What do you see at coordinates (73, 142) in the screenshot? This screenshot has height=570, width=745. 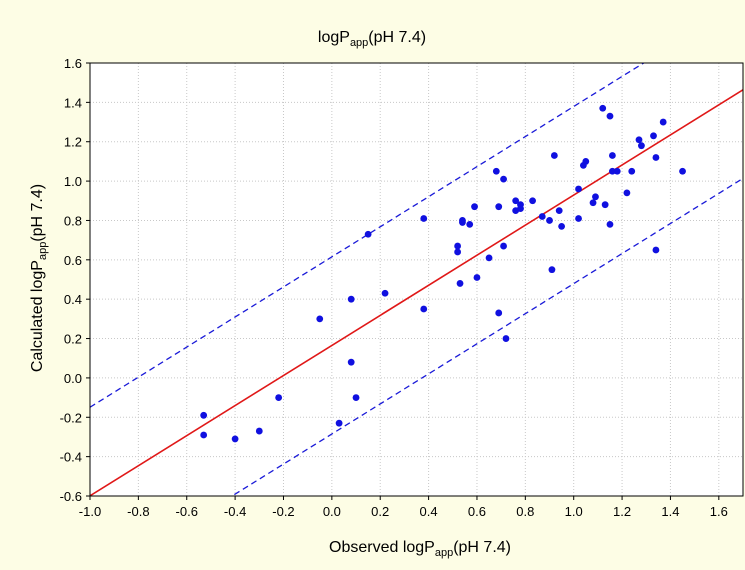 I see `y-tick-label: 1.2` at bounding box center [73, 142].